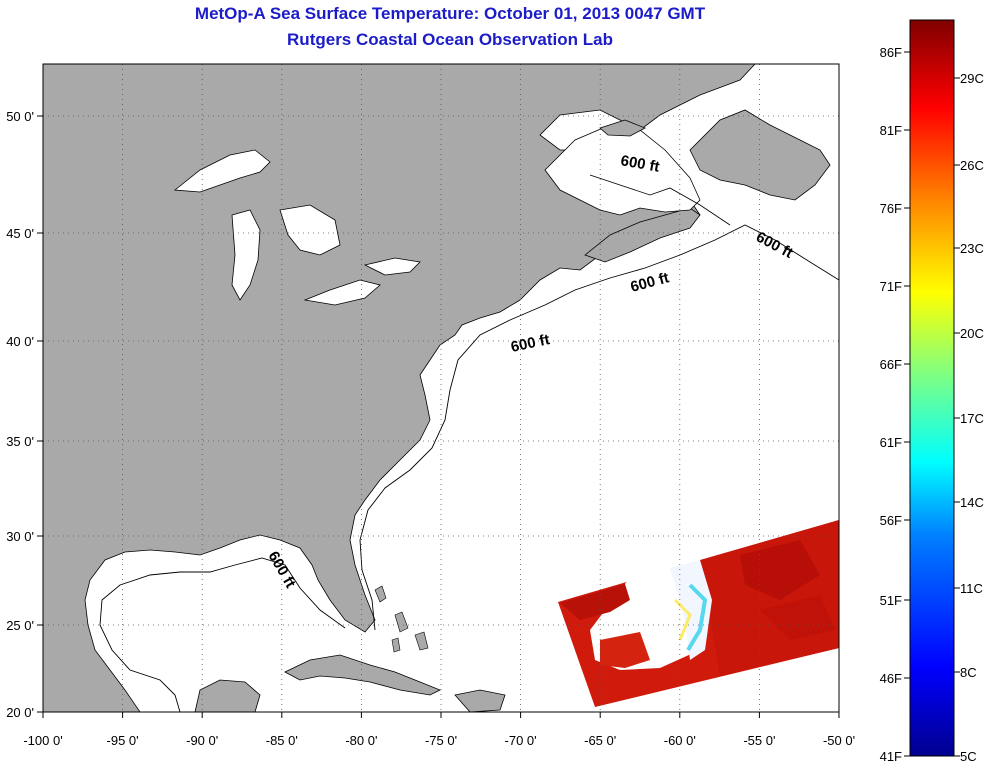  What do you see at coordinates (20, 625) in the screenshot?
I see `lat-tick-label: 25 0'` at bounding box center [20, 625].